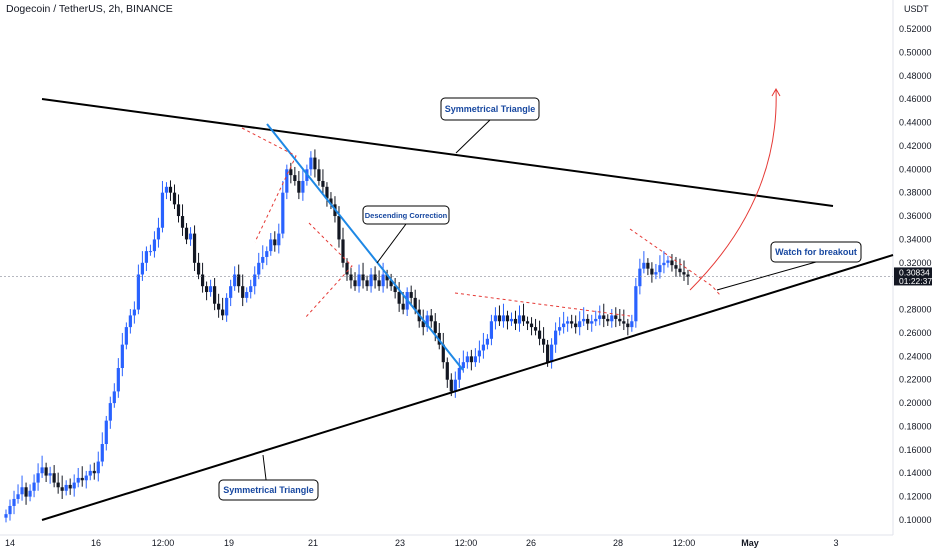 This screenshot has width=932, height=550. What do you see at coordinates (328, 270) in the screenshot?
I see `red-dashed-wedge` at bounding box center [328, 270].